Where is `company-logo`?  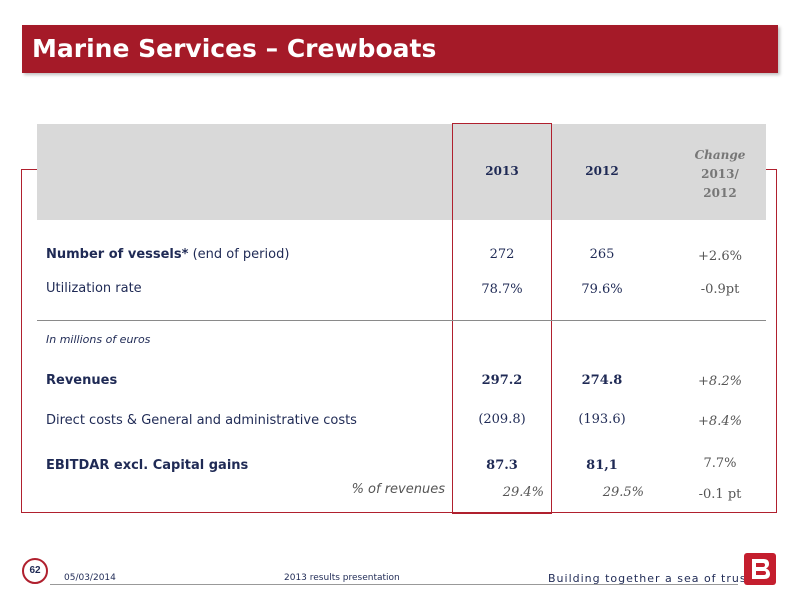 company-logo is located at coordinates (760, 569).